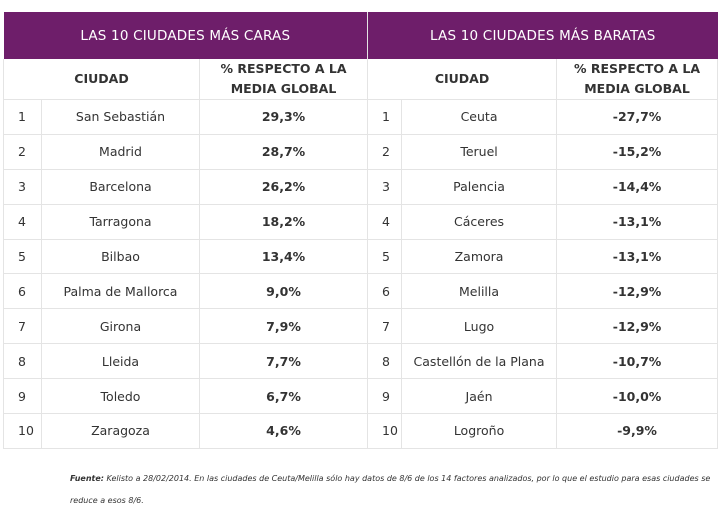 The height and width of the screenshot is (512, 720). What do you see at coordinates (120, 117) in the screenshot?
I see `expensive-city: San Sebastián` at bounding box center [120, 117].